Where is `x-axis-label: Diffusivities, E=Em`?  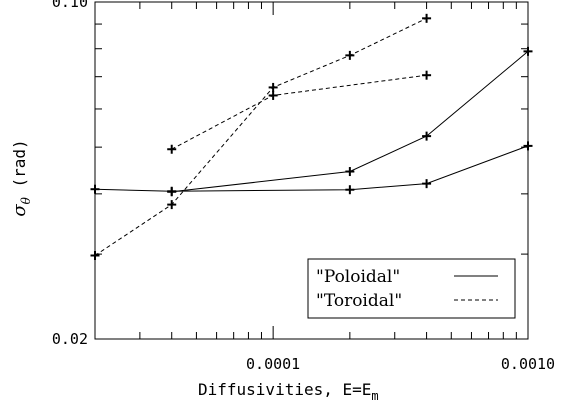
x-axis-label: Diffusivities, E=Em is located at coordinates (288, 391).